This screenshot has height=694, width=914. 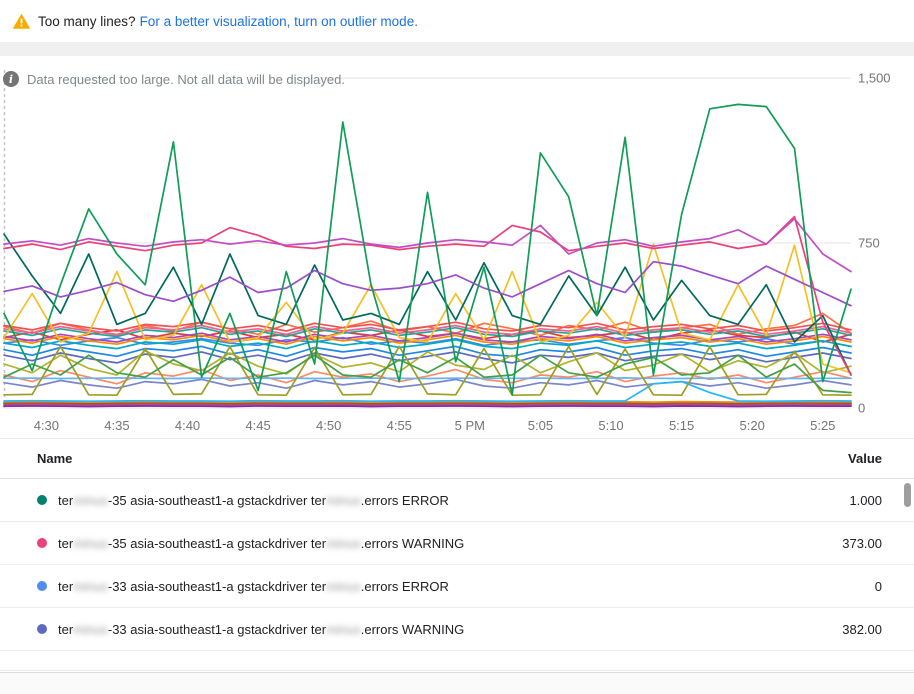 What do you see at coordinates (257, 425) in the screenshot?
I see `x-tick-label: 4:45` at bounding box center [257, 425].